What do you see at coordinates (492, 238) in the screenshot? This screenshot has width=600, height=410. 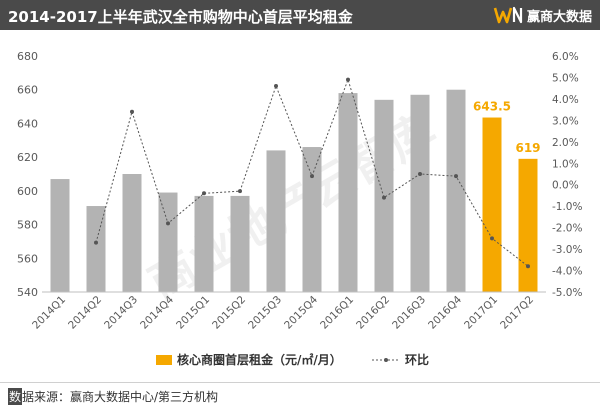 I see `mom-point-2017Q1` at bounding box center [492, 238].